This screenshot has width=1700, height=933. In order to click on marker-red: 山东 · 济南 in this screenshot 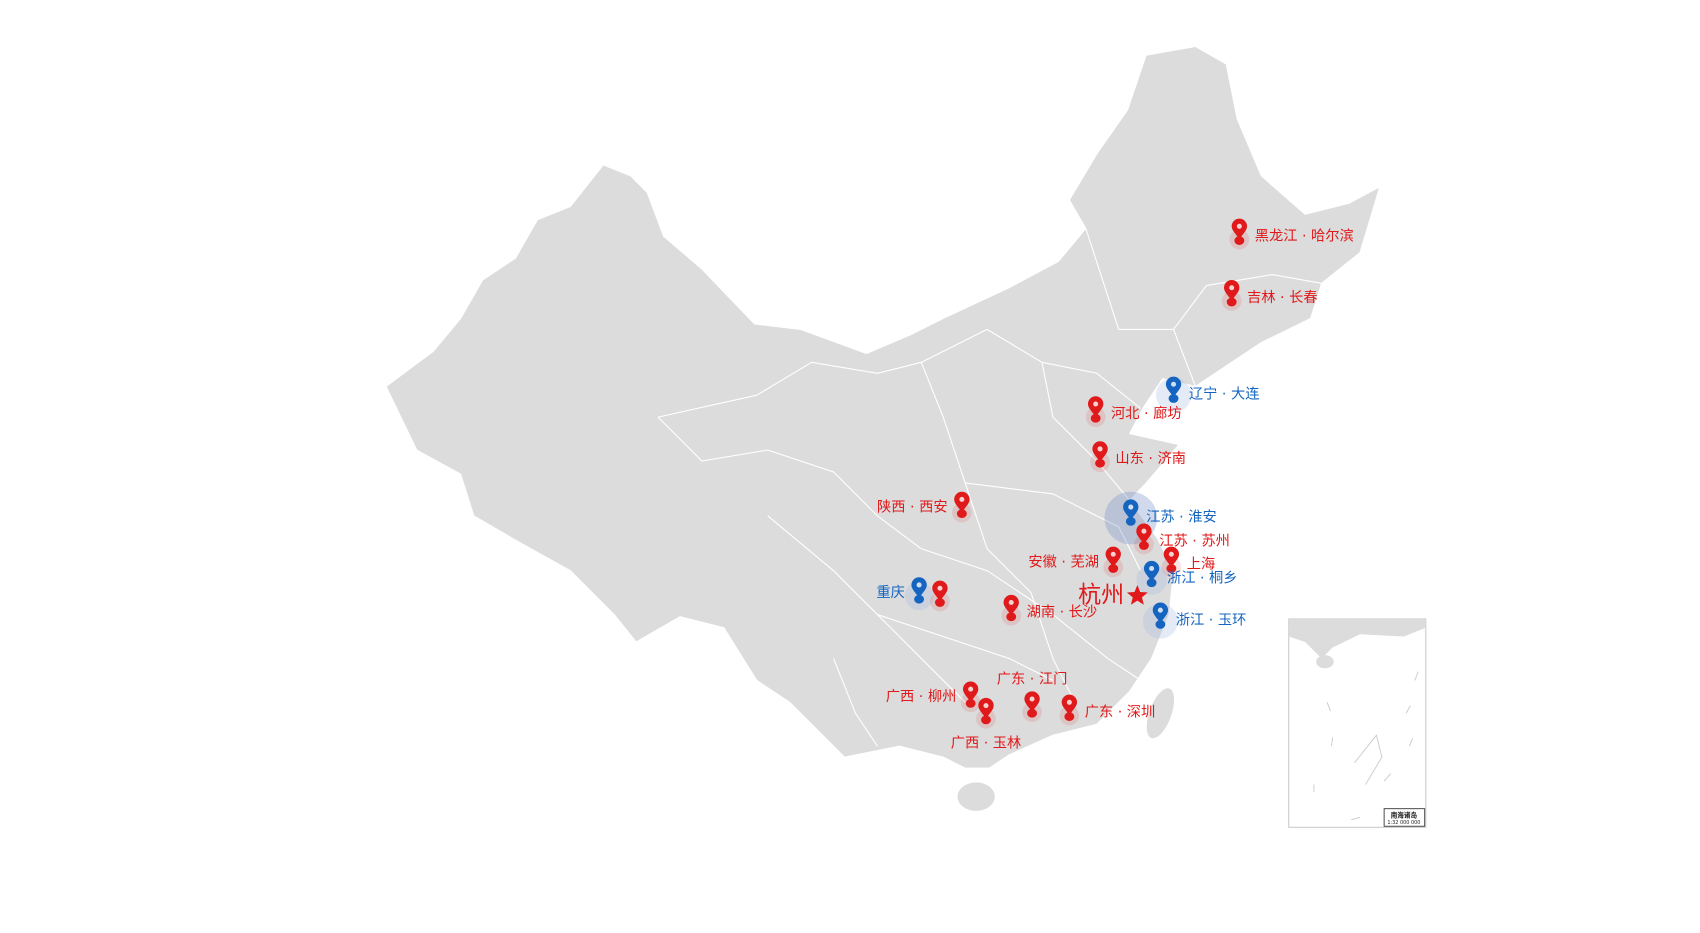, I will do `click(1138, 456)`.